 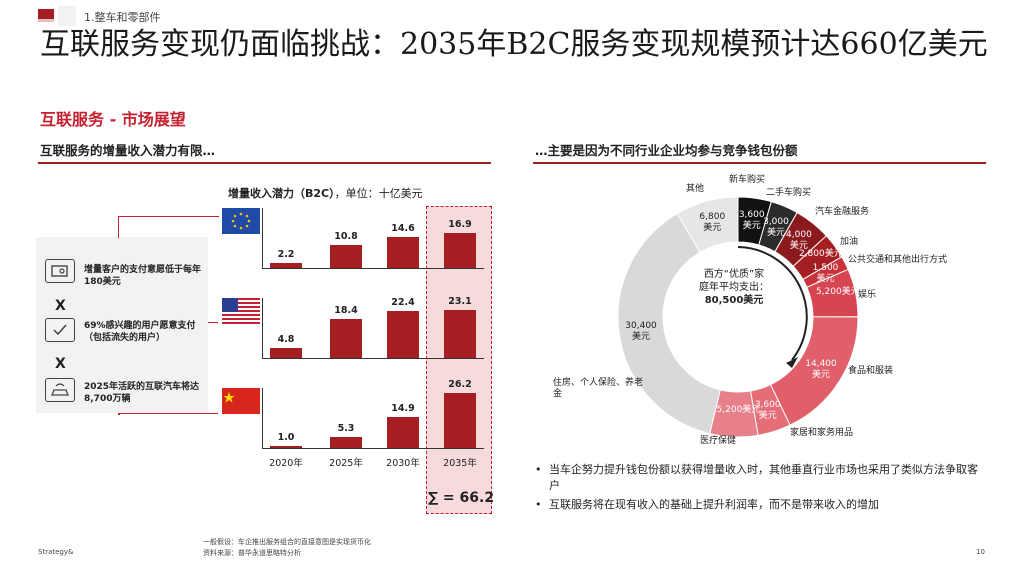 What do you see at coordinates (286, 437) in the screenshot?
I see `bar-value-label: 1.0` at bounding box center [286, 437].